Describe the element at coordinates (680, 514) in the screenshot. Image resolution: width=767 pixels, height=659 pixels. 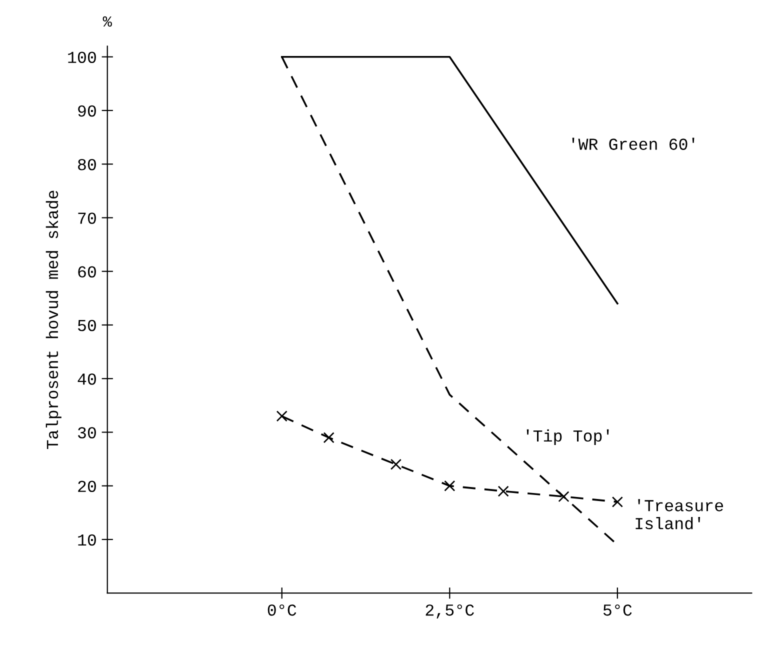
I see `series-label: 'Treasure Island'` at that location.